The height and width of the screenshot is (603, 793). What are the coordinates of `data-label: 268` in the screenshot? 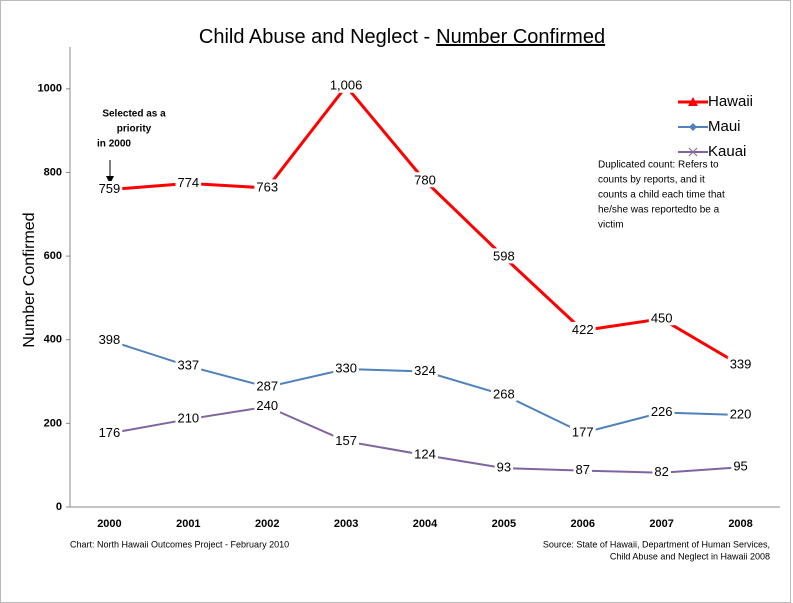 It's located at (504, 393).